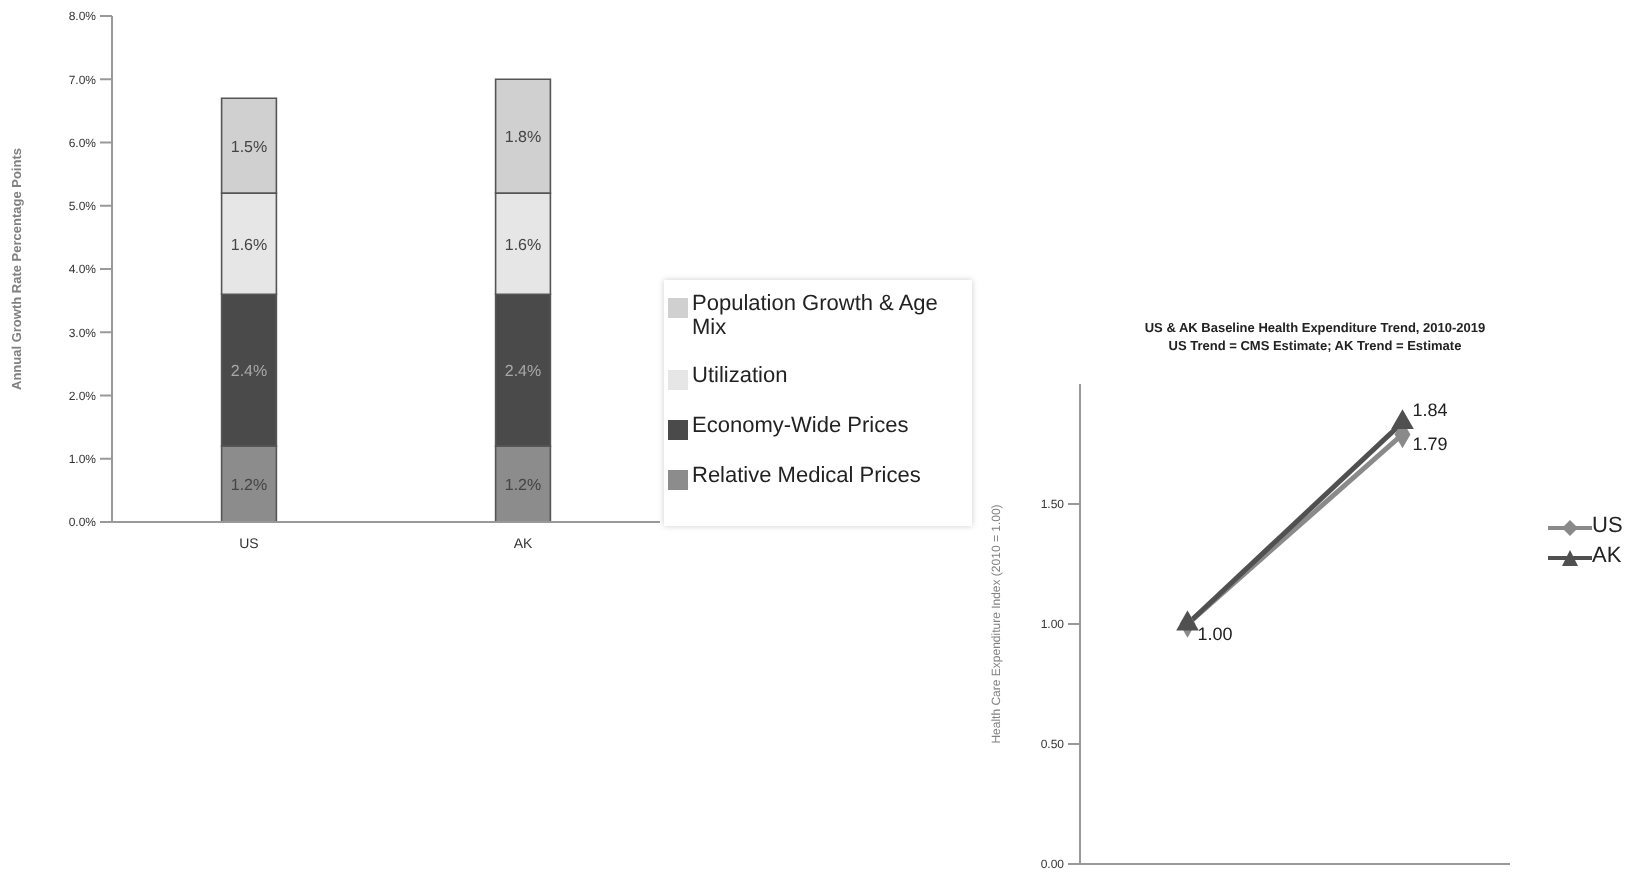 The height and width of the screenshot is (896, 1650). What do you see at coordinates (806, 476) in the screenshot?
I see `legend-label: Relative Medical Prices` at bounding box center [806, 476].